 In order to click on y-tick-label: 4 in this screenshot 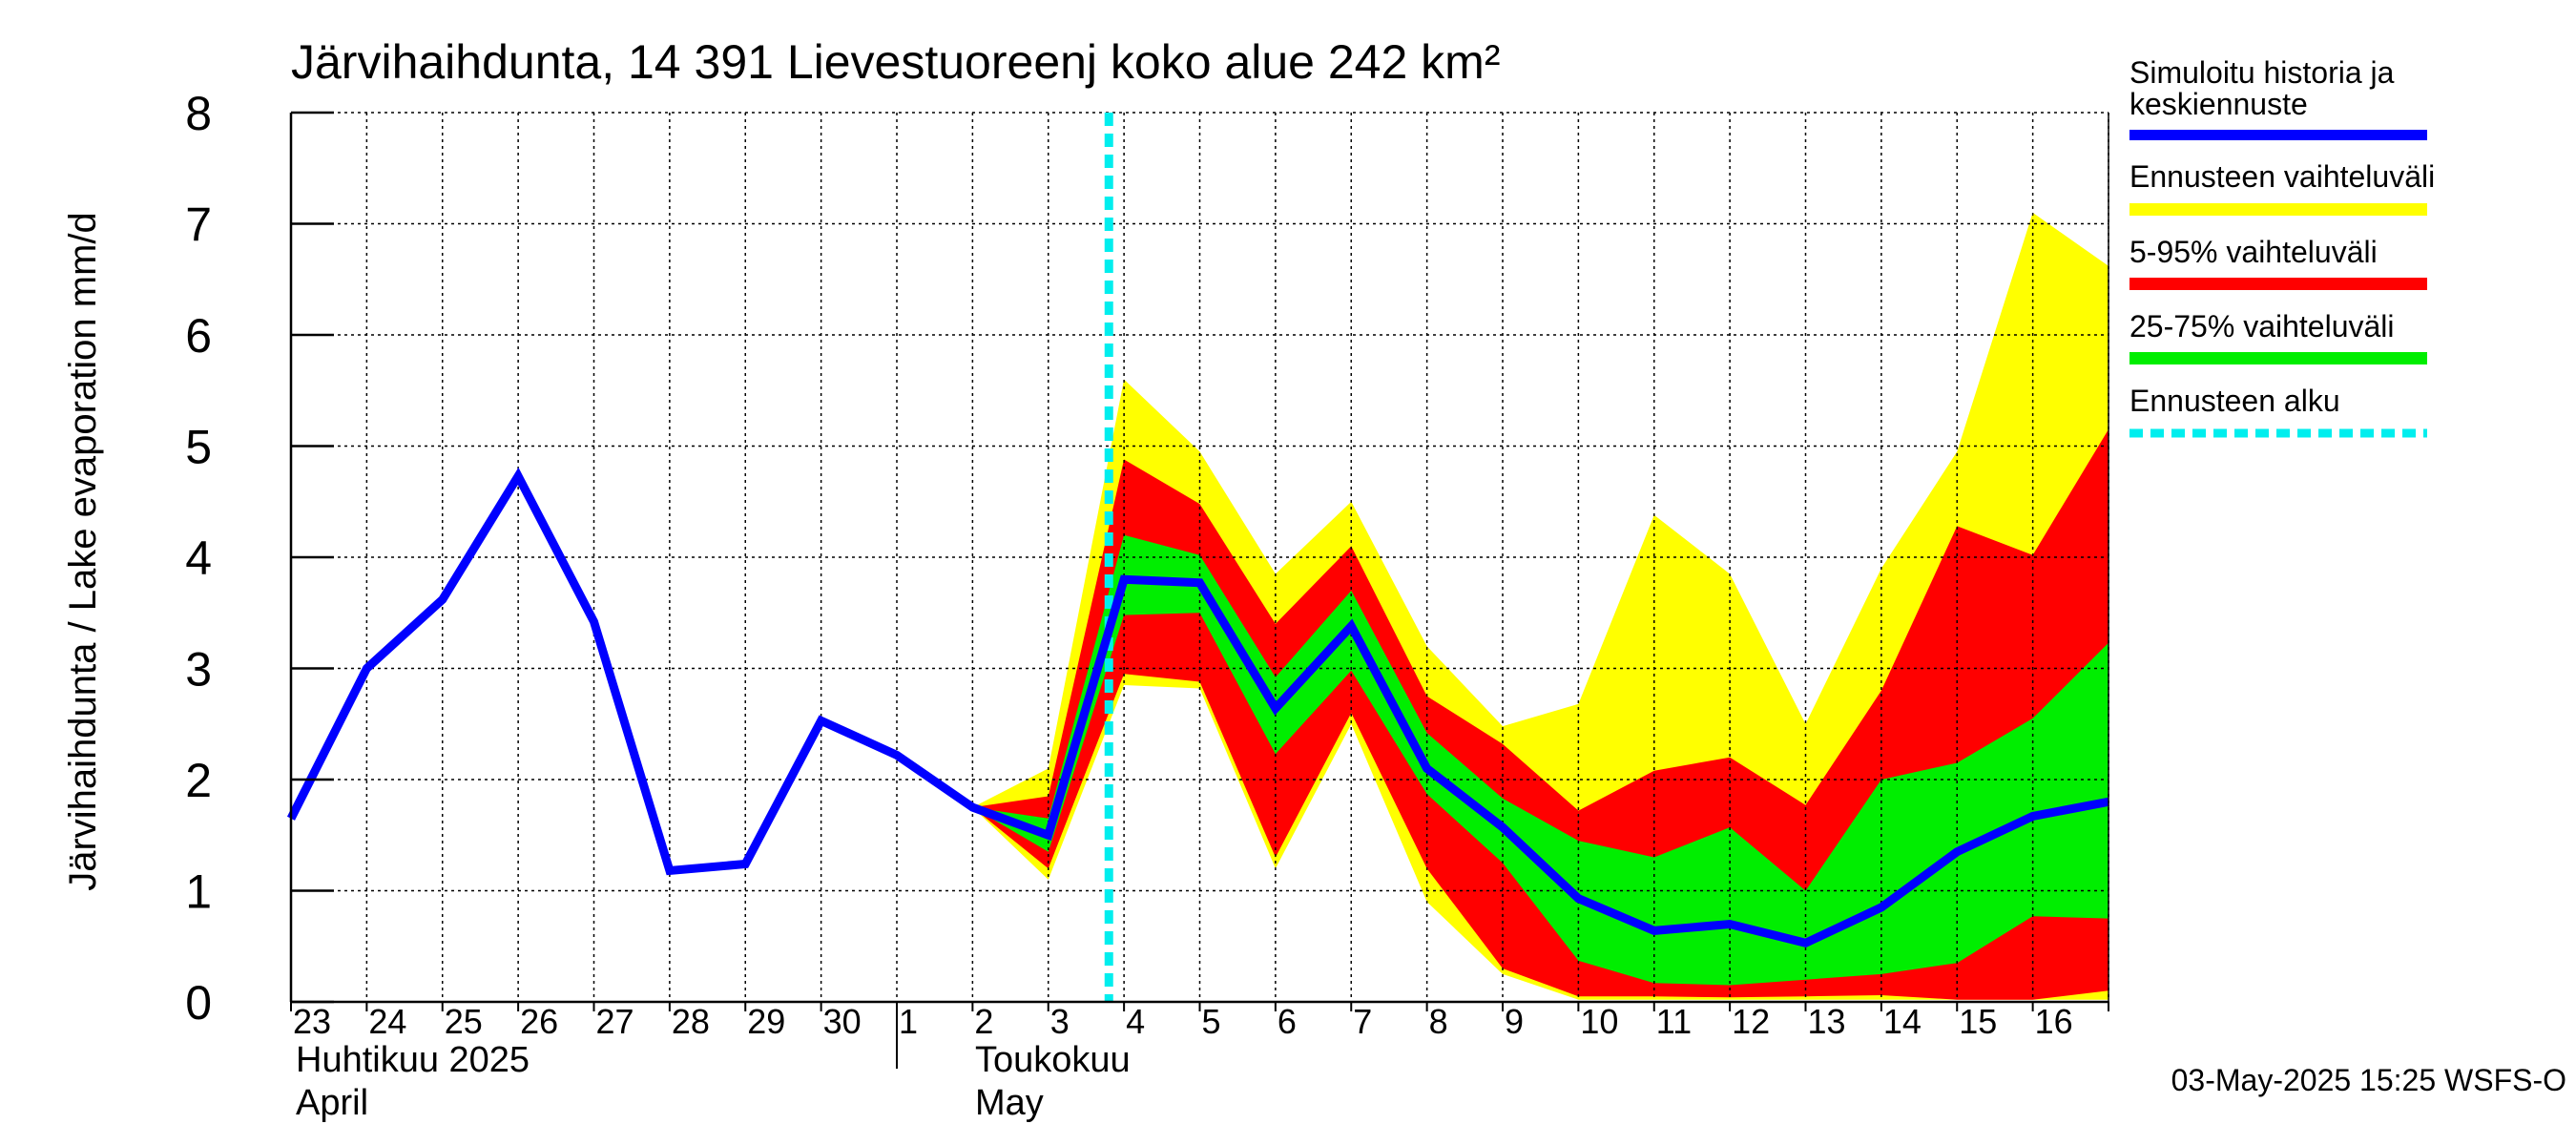, I will do `click(198, 558)`.